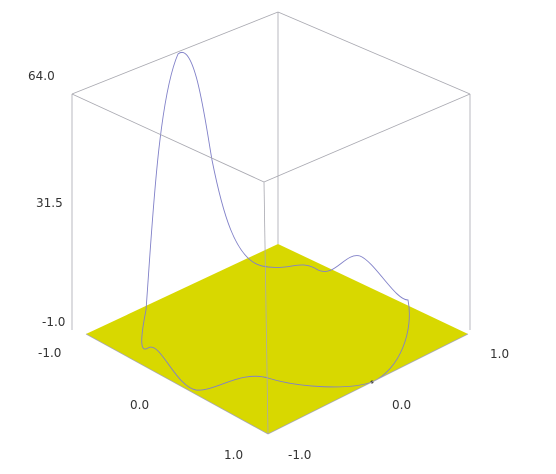  Describe the element at coordinates (139, 405) in the screenshot. I see `x-tick-label: 0.0` at that location.